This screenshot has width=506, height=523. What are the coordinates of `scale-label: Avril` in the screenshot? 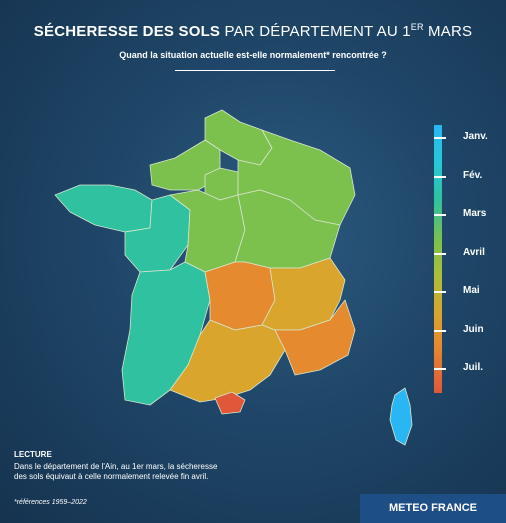 It's located at (474, 252).